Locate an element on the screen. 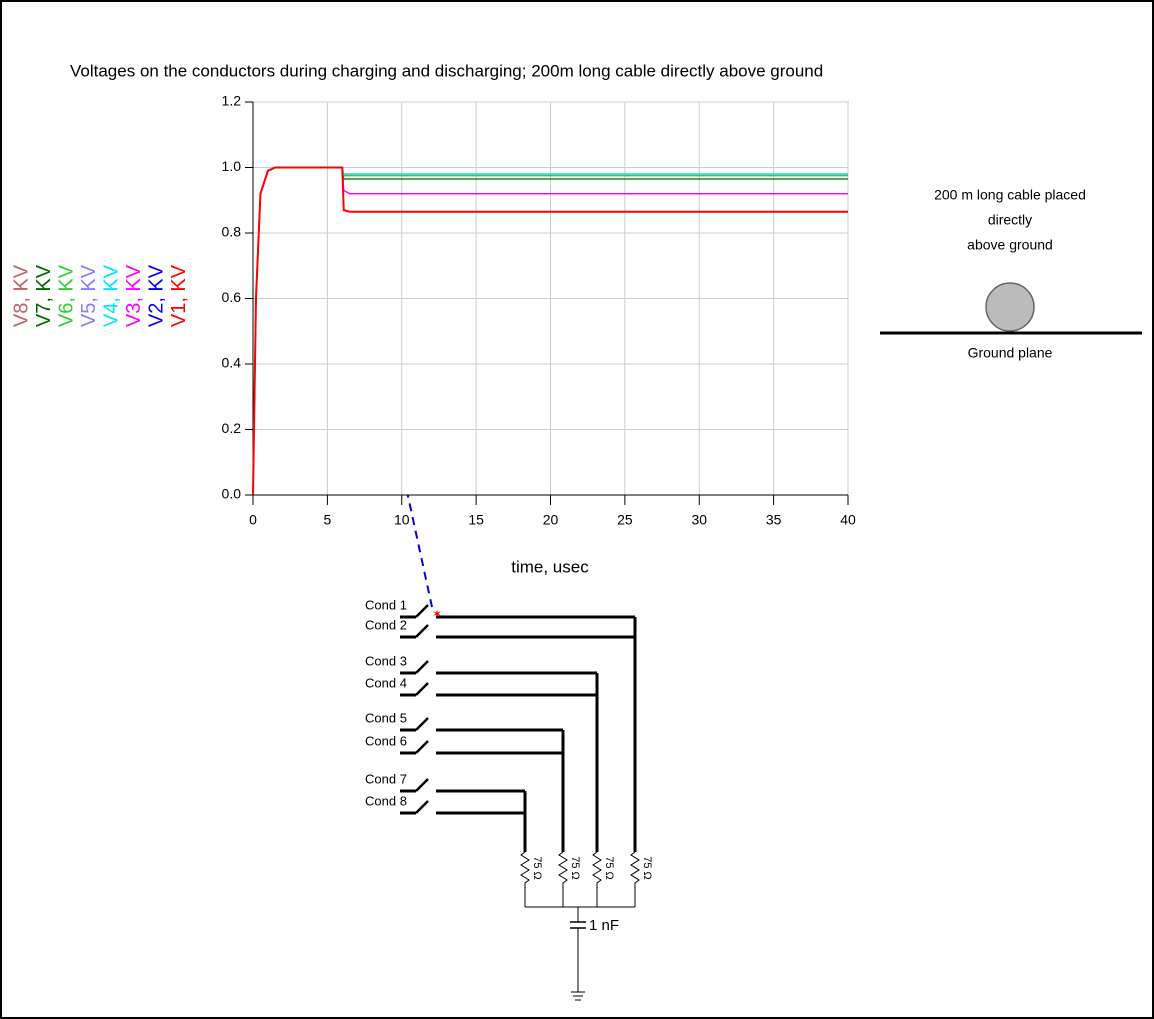 Image resolution: width=1154 pixels, height=1019 pixels. legend-entry: V8, KV is located at coordinates (21, 295).